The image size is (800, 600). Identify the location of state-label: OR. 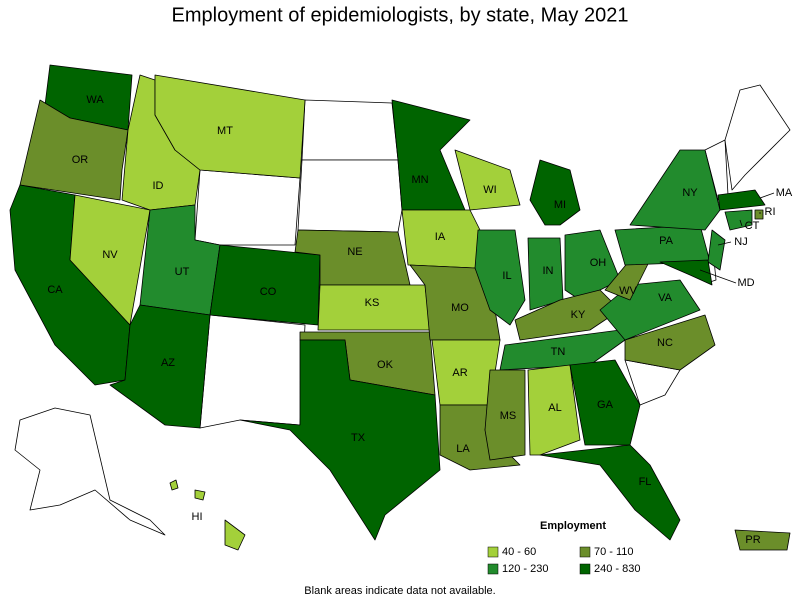
(80, 160).